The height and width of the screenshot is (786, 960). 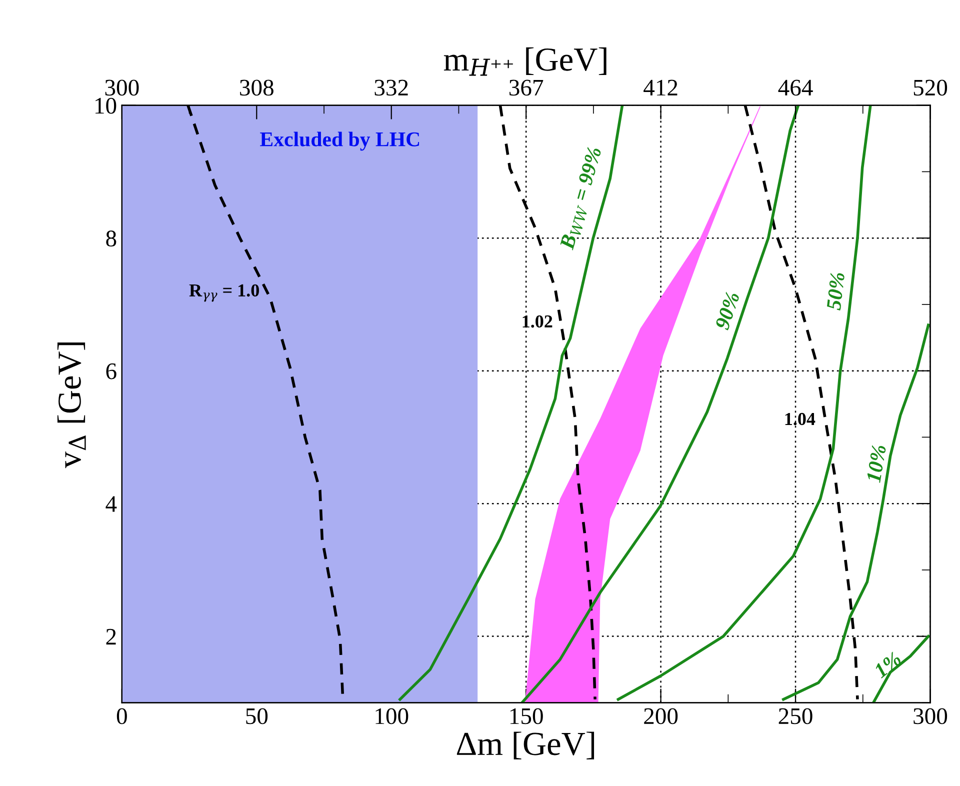 I want to click on band-label: Excluded by LHC, so click(x=340, y=141).